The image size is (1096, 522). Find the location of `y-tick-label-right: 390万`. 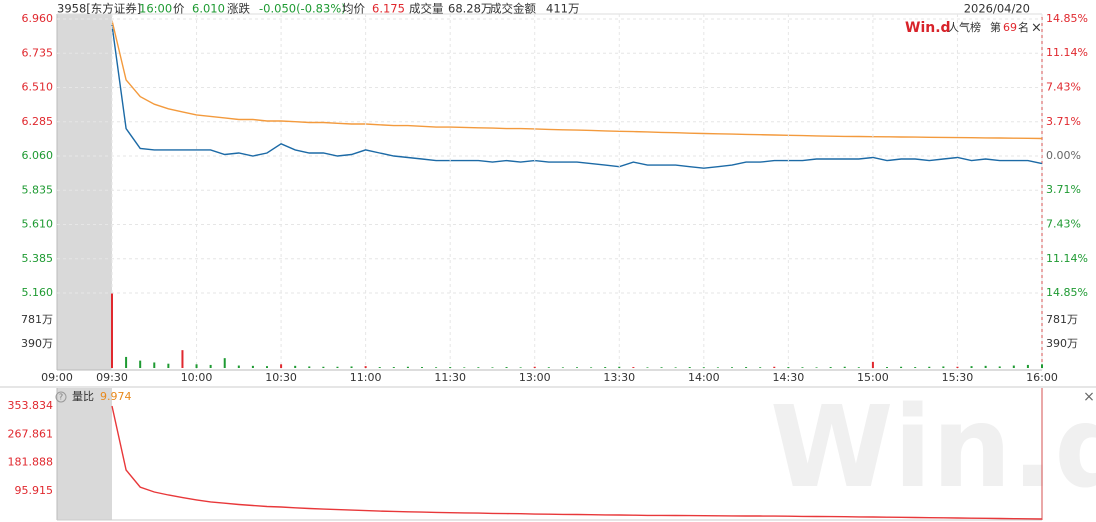

y-tick-label-right: 390万 is located at coordinates (1062, 343).